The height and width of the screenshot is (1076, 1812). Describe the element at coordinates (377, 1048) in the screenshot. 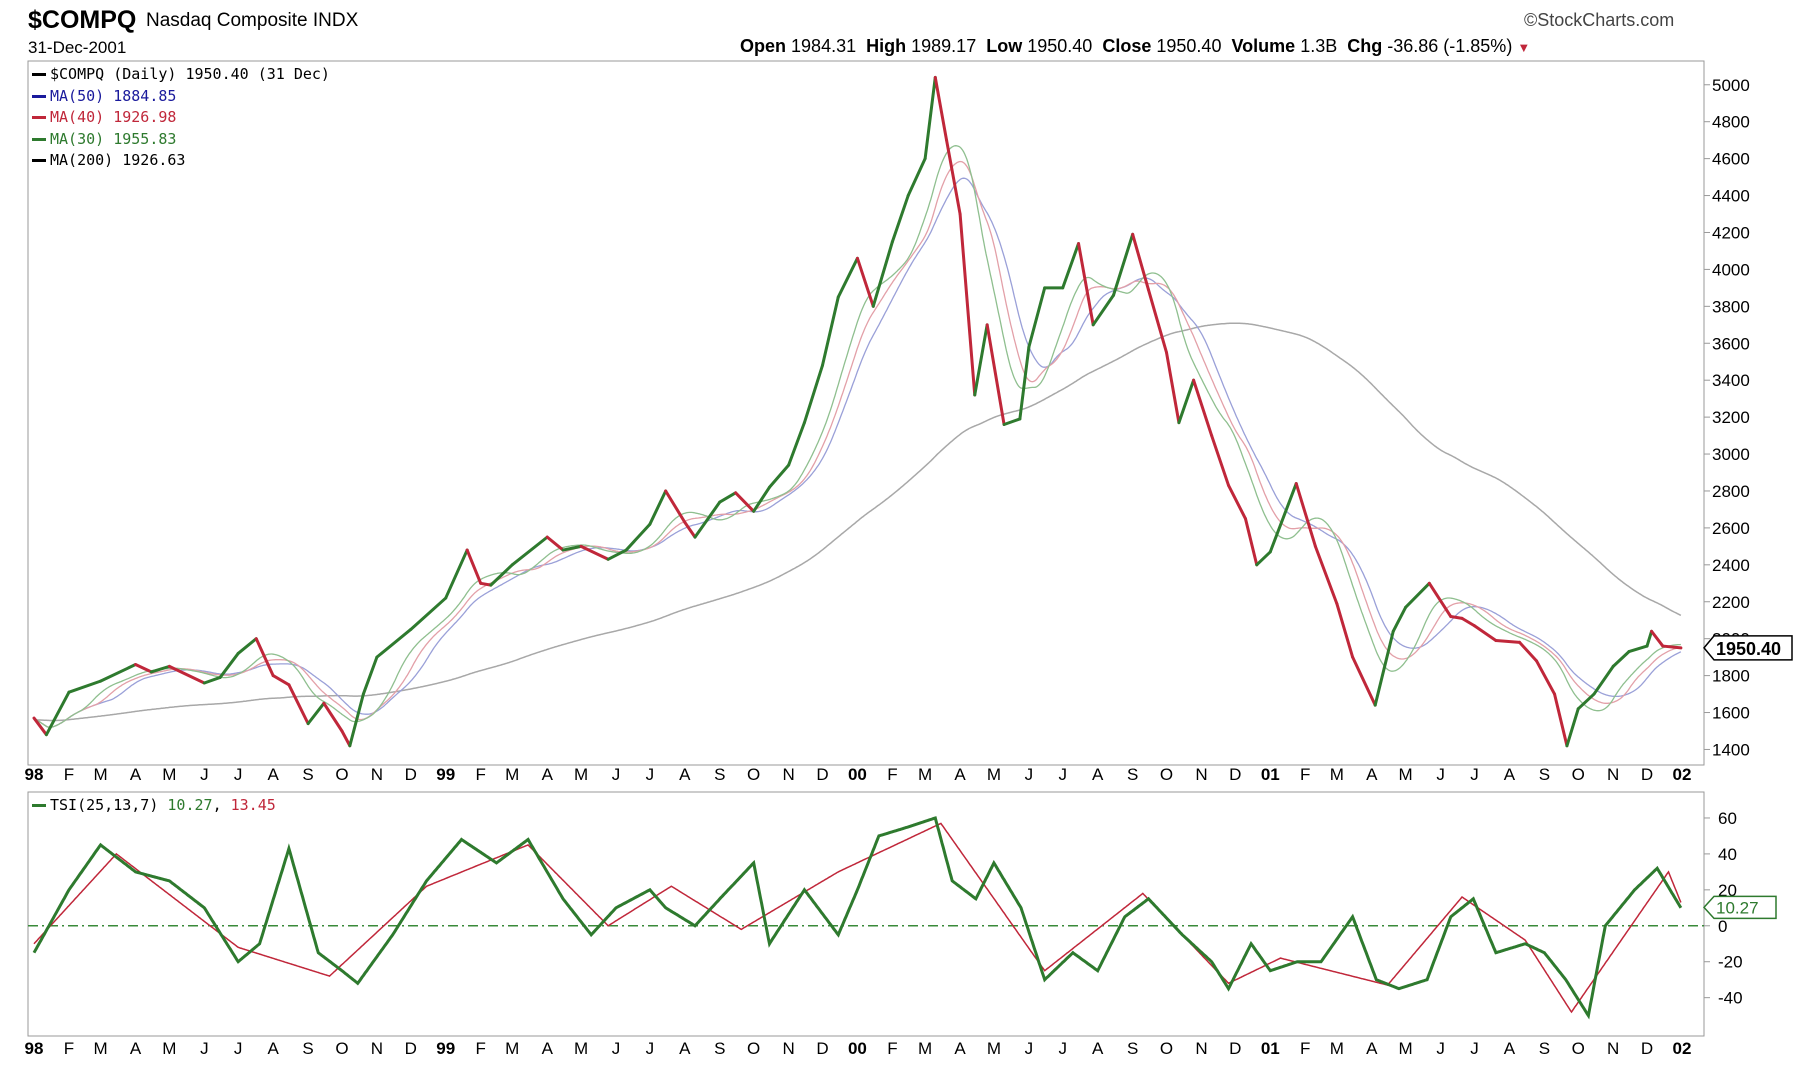

I see `tsi-x-axis-label: N` at that location.